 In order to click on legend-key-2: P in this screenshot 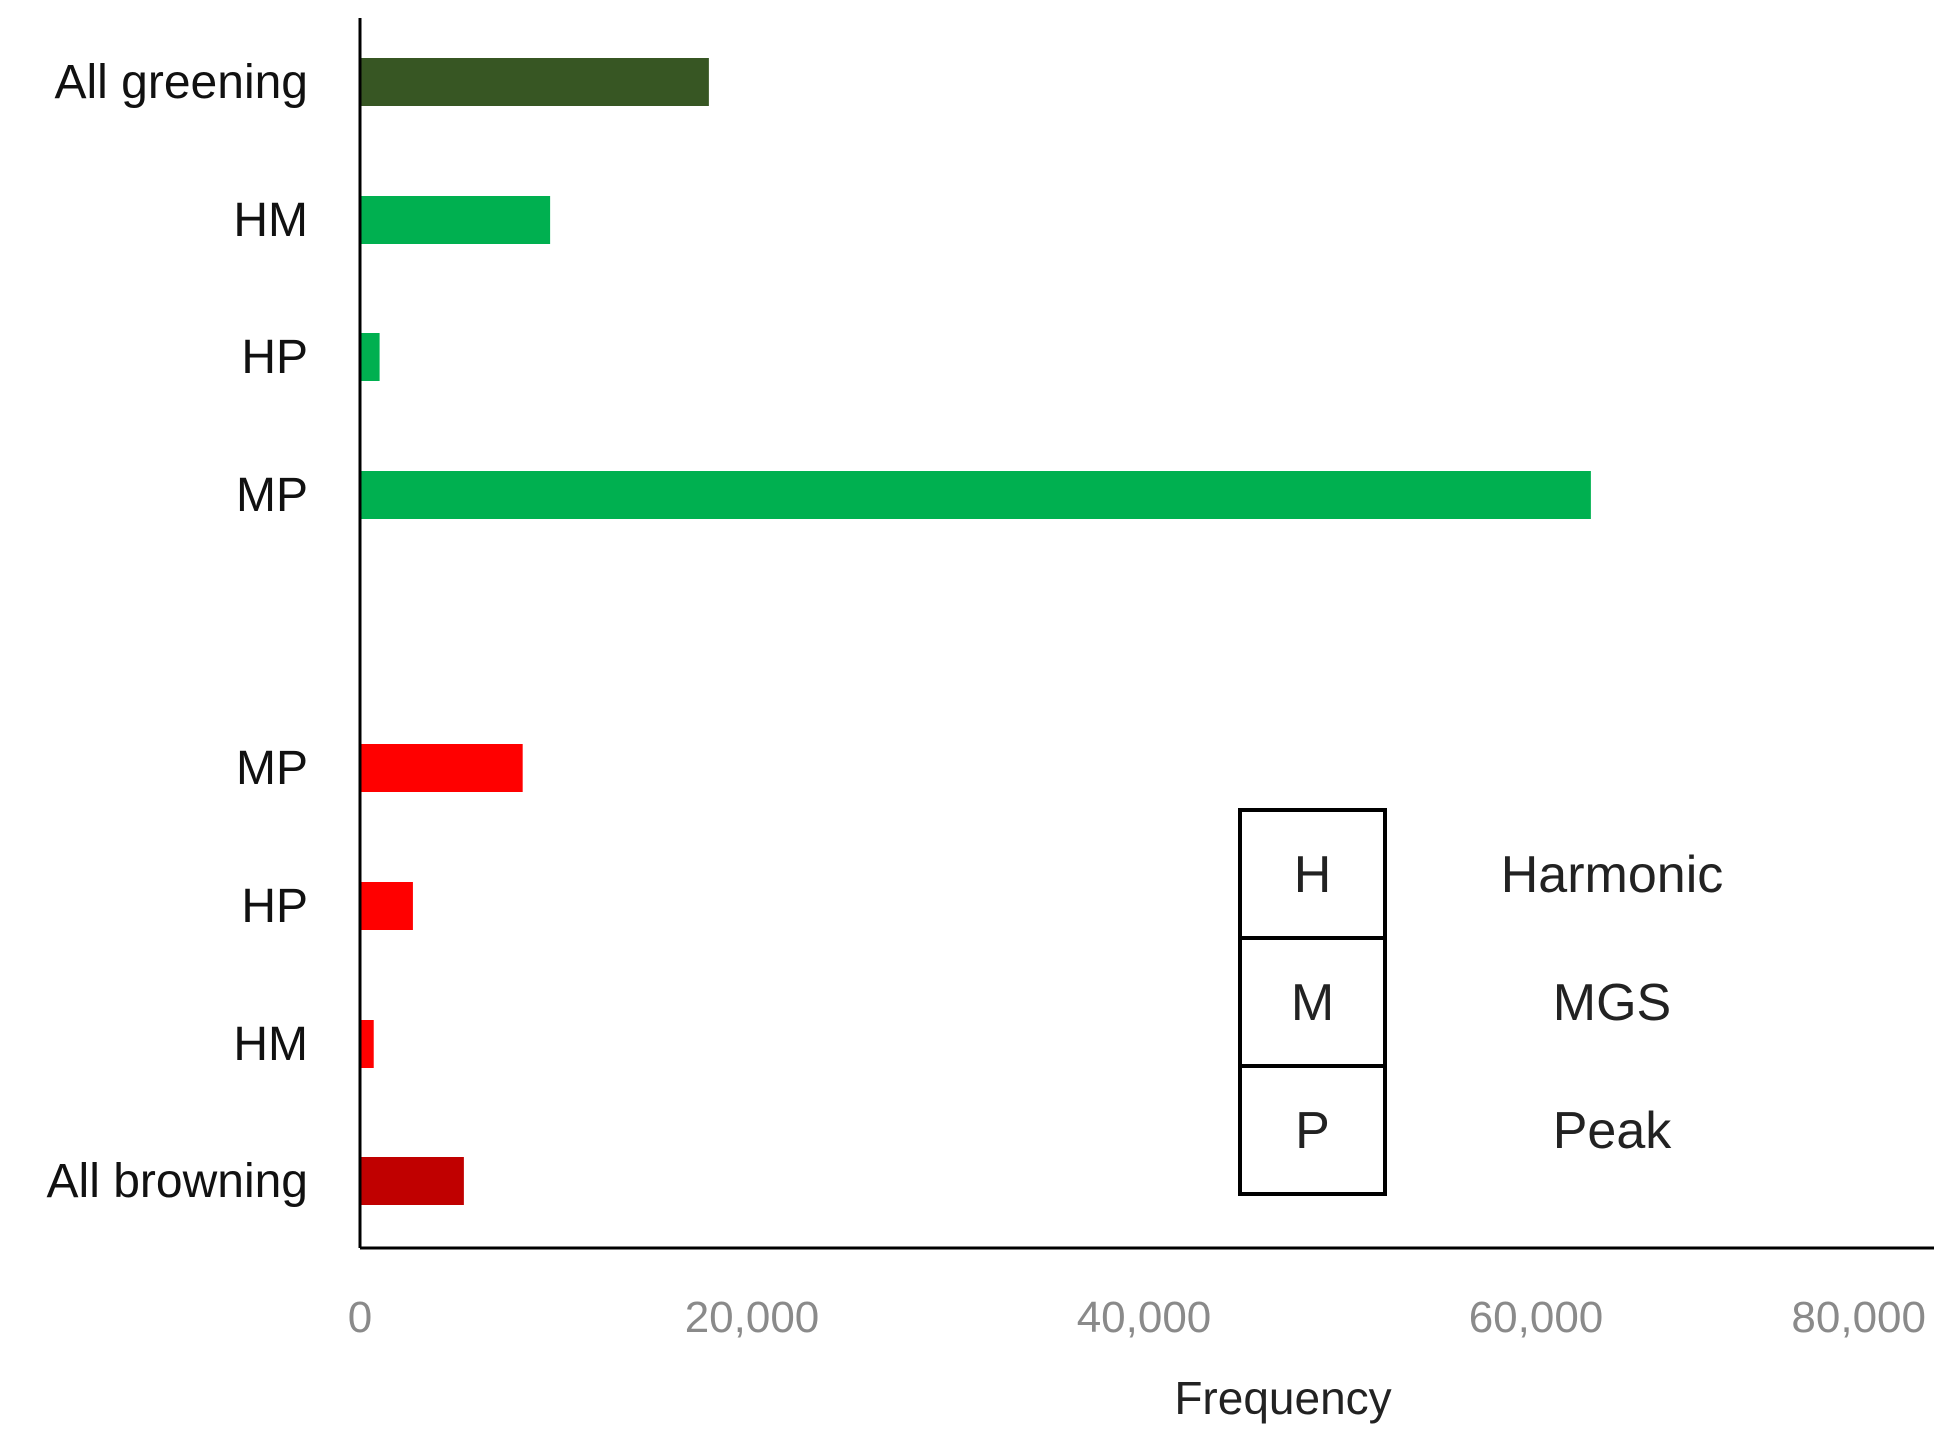, I will do `click(1312, 1131)`.